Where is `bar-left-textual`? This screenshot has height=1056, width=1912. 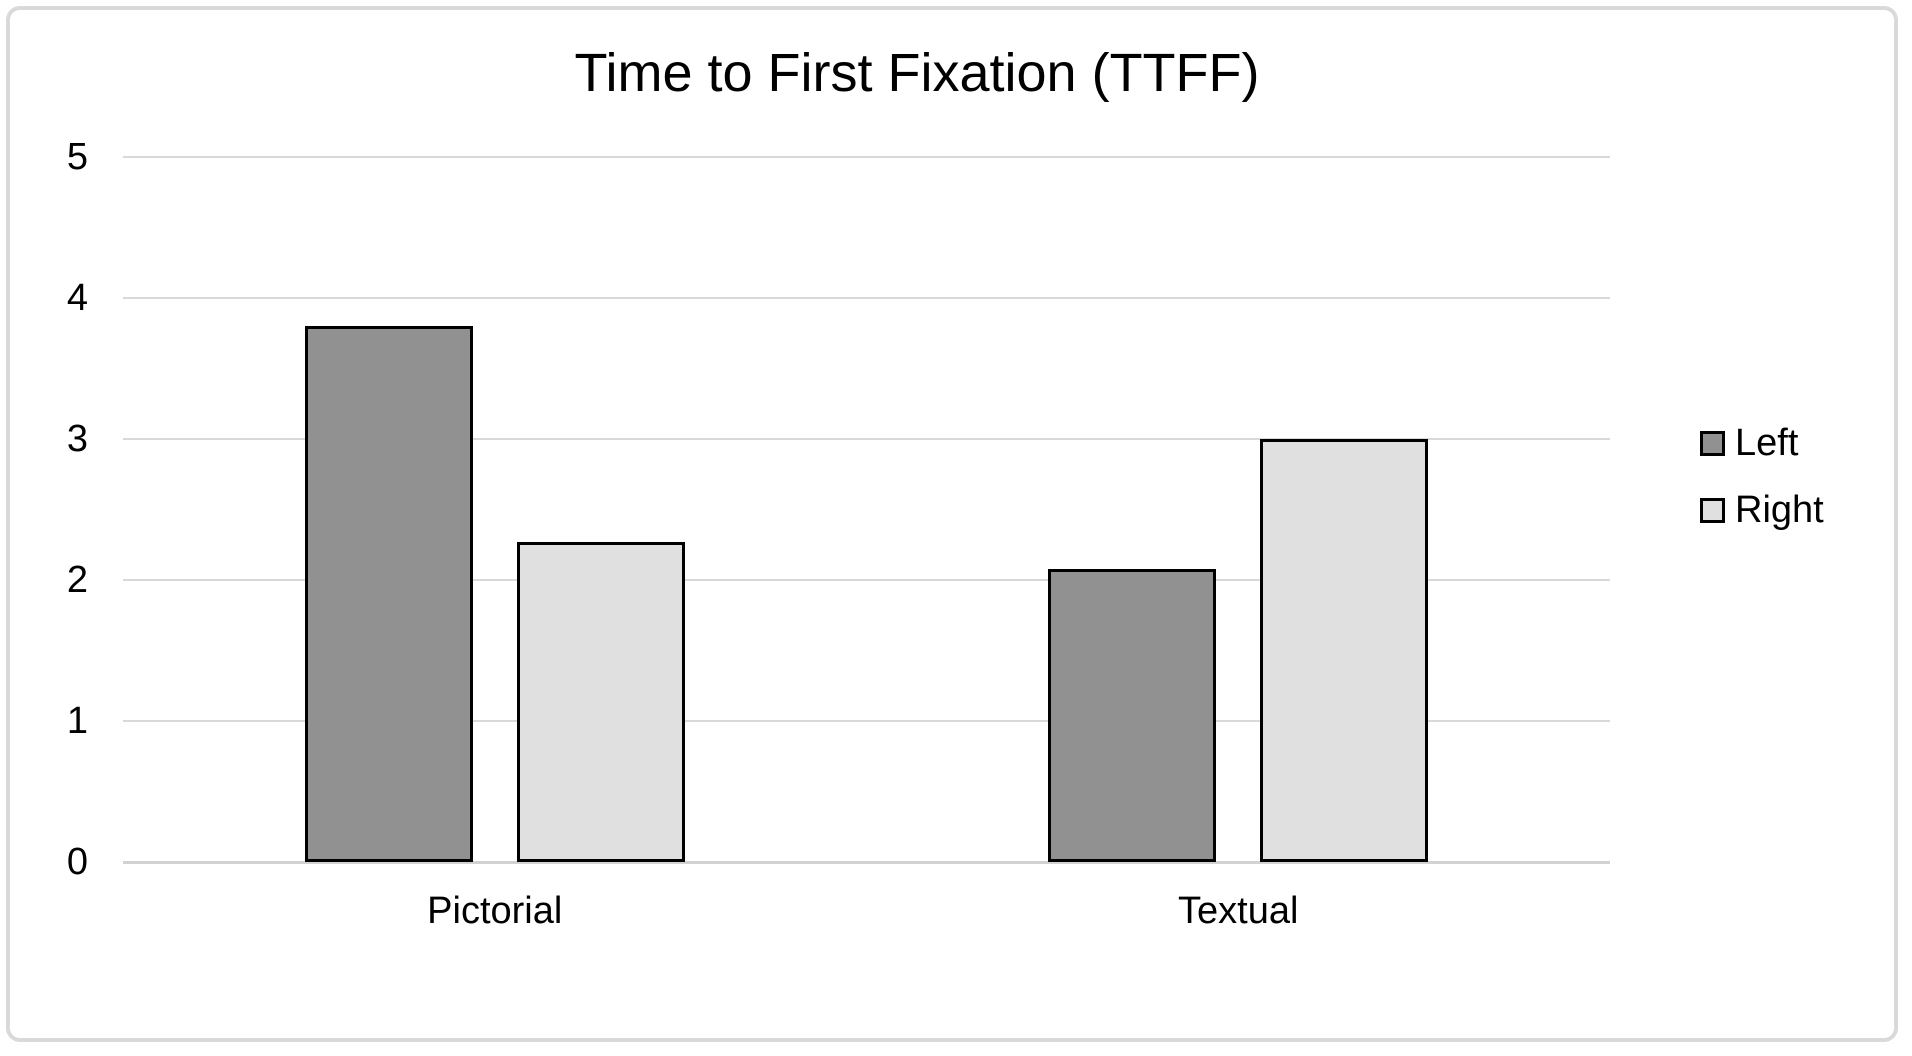
bar-left-textual is located at coordinates (1132, 715).